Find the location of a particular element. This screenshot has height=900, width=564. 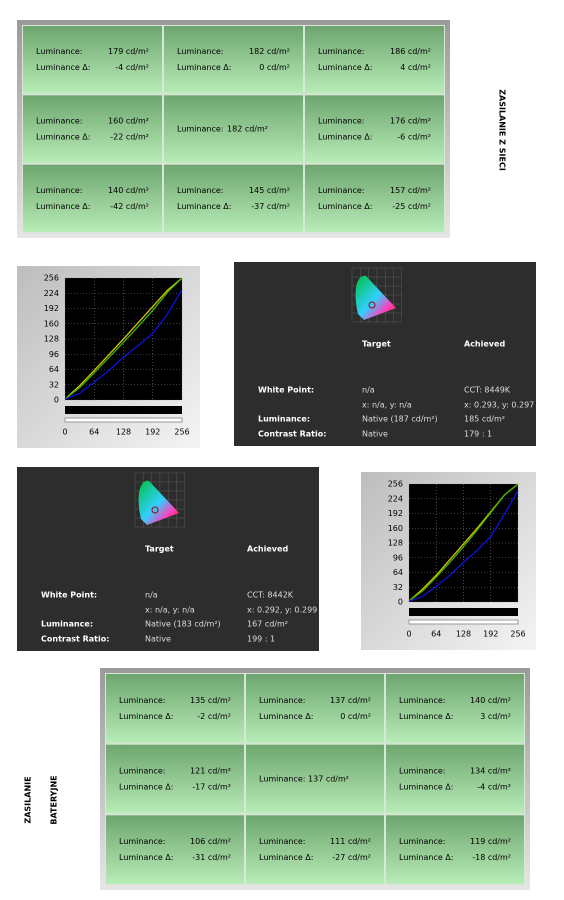

achieved-value: 185 cd/m² is located at coordinates (484, 419).